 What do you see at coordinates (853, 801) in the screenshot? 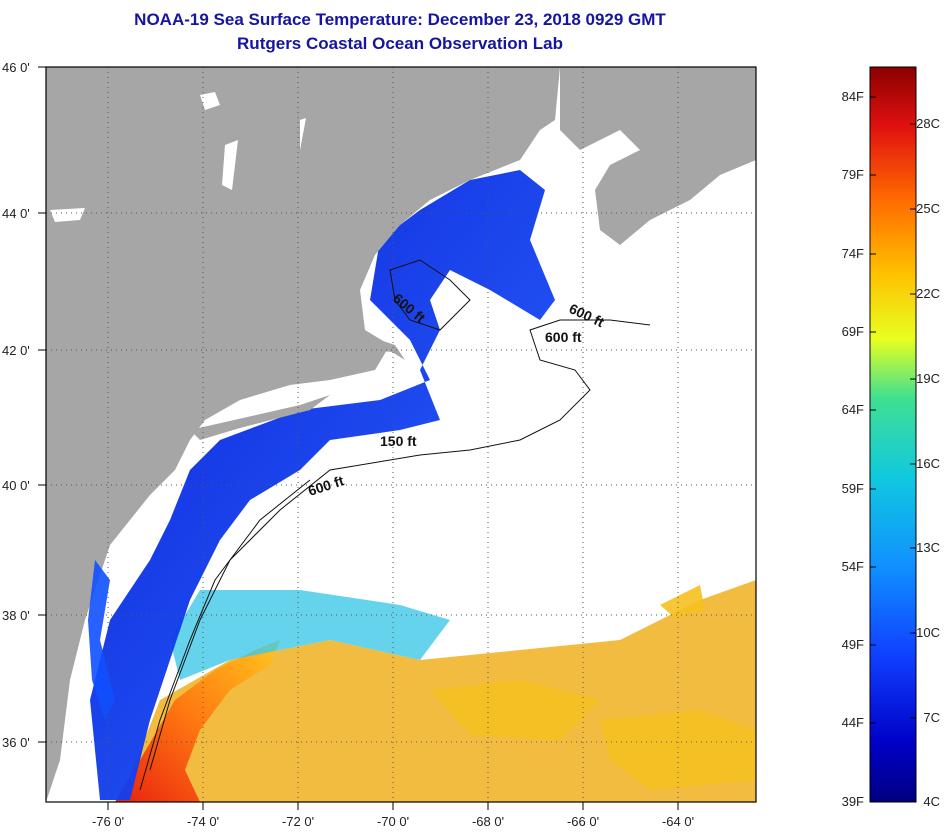
I see `colorbar-f-39: 39F` at bounding box center [853, 801].